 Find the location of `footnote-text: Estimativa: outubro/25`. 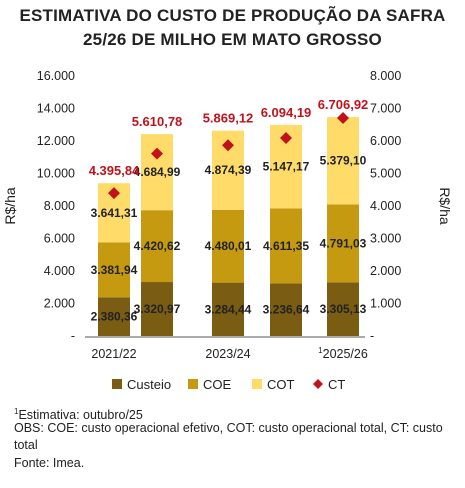

footnote-text: Estimativa: outubro/25 is located at coordinates (80, 415).